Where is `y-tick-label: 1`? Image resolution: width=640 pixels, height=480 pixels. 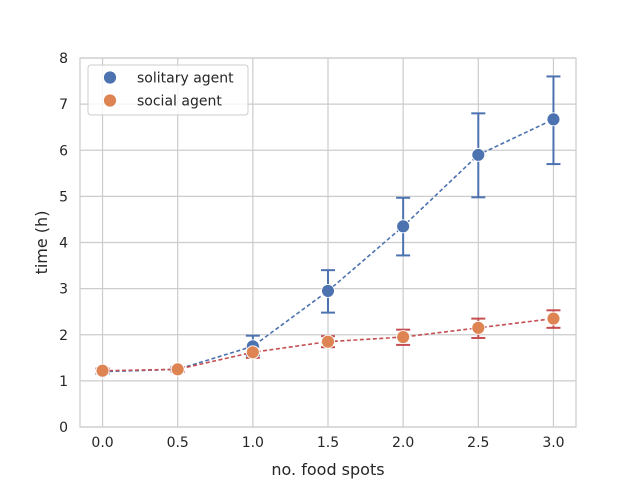 y-tick-label: 1 is located at coordinates (63, 382).